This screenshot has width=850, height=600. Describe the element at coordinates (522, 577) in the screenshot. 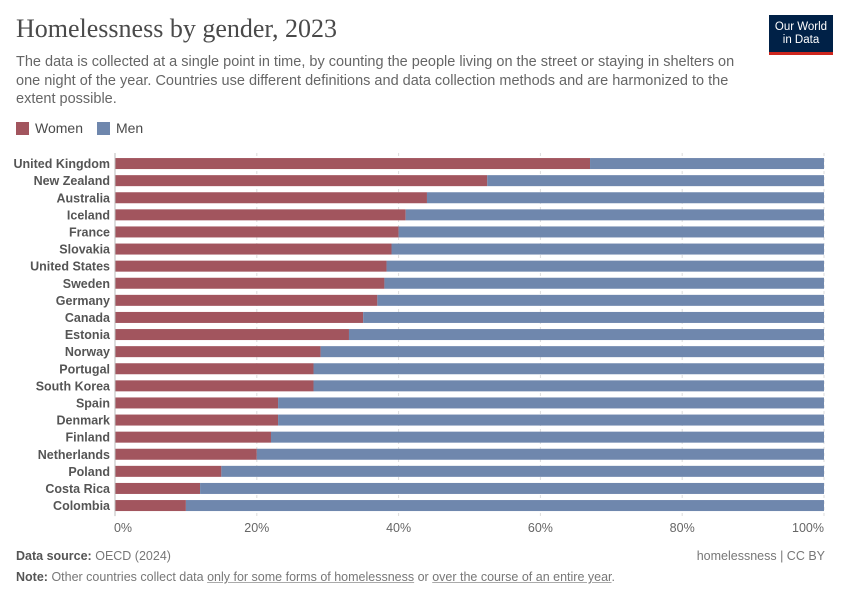

I see `note-link-year: over the course of an entire year` at that location.